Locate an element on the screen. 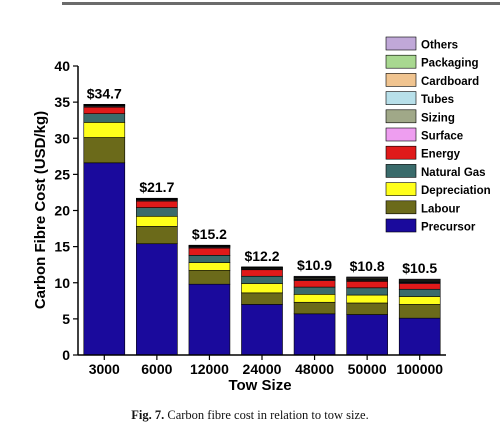  legend-swatch-sizing is located at coordinates (401, 116).